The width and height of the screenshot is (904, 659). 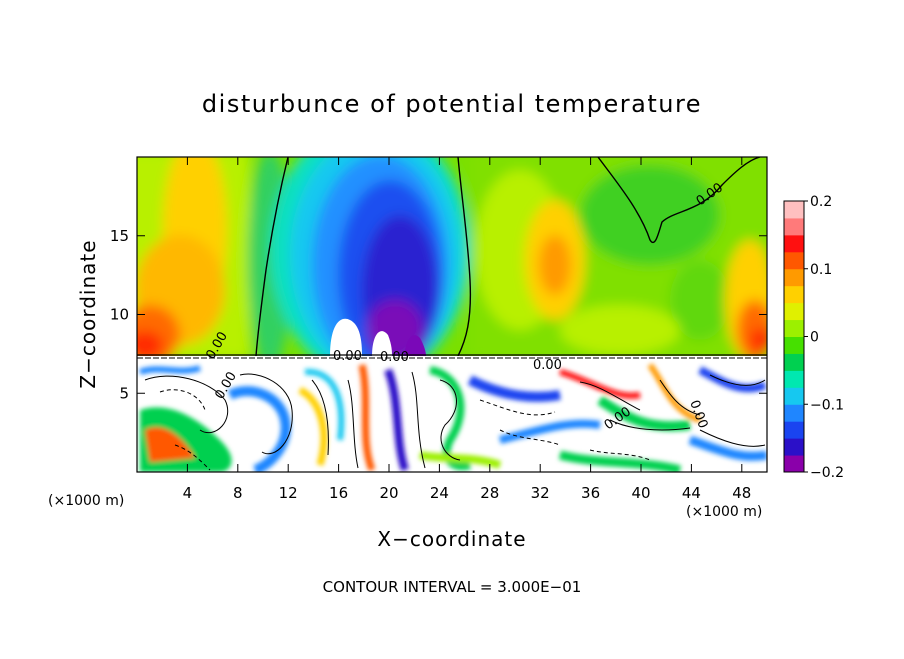 What do you see at coordinates (540, 493) in the screenshot?
I see `x-tick-label: 32` at bounding box center [540, 493].